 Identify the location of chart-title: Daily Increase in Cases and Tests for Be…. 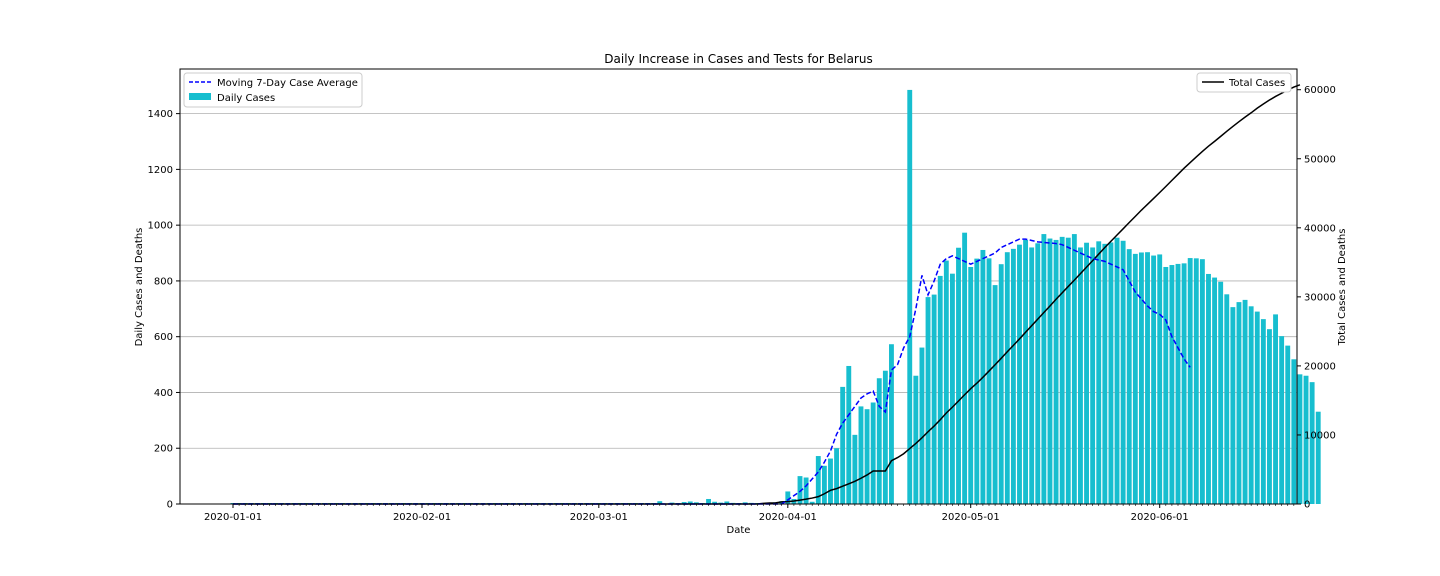
(738, 59).